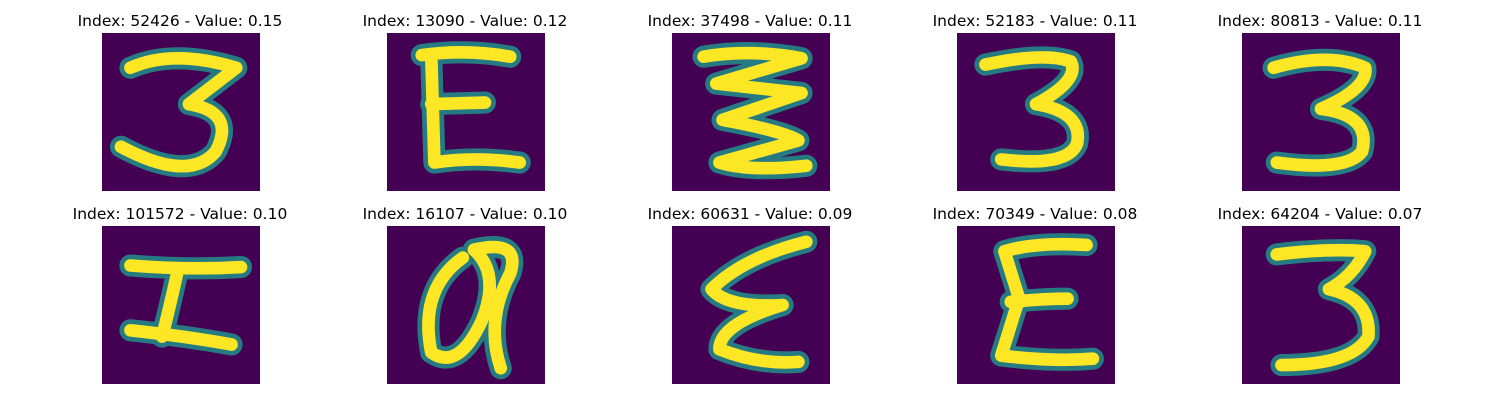 This screenshot has height=400, width=1500. I want to click on panel-2: Index: 13090 - Value: 0.12, so click(465, 102).